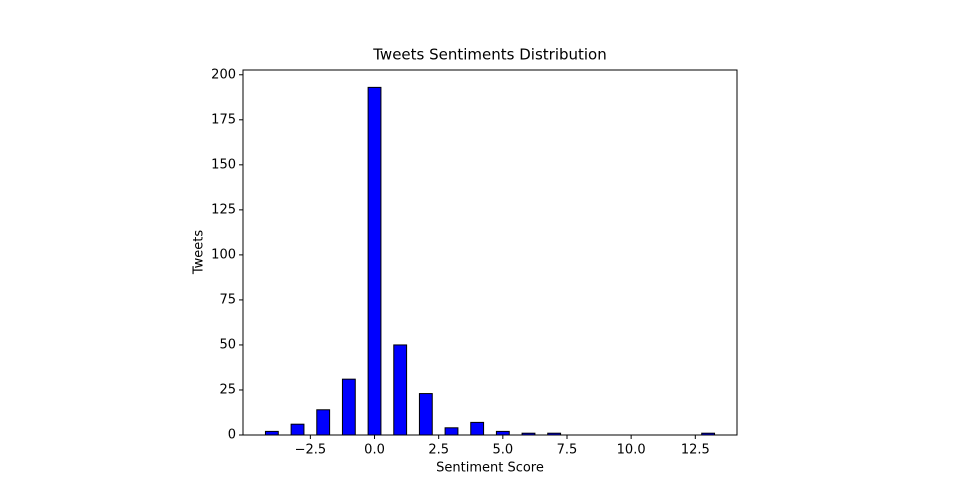 Image resolution: width=970 pixels, height=500 pixels. I want to click on y-axis-label: Tweets, so click(199, 253).